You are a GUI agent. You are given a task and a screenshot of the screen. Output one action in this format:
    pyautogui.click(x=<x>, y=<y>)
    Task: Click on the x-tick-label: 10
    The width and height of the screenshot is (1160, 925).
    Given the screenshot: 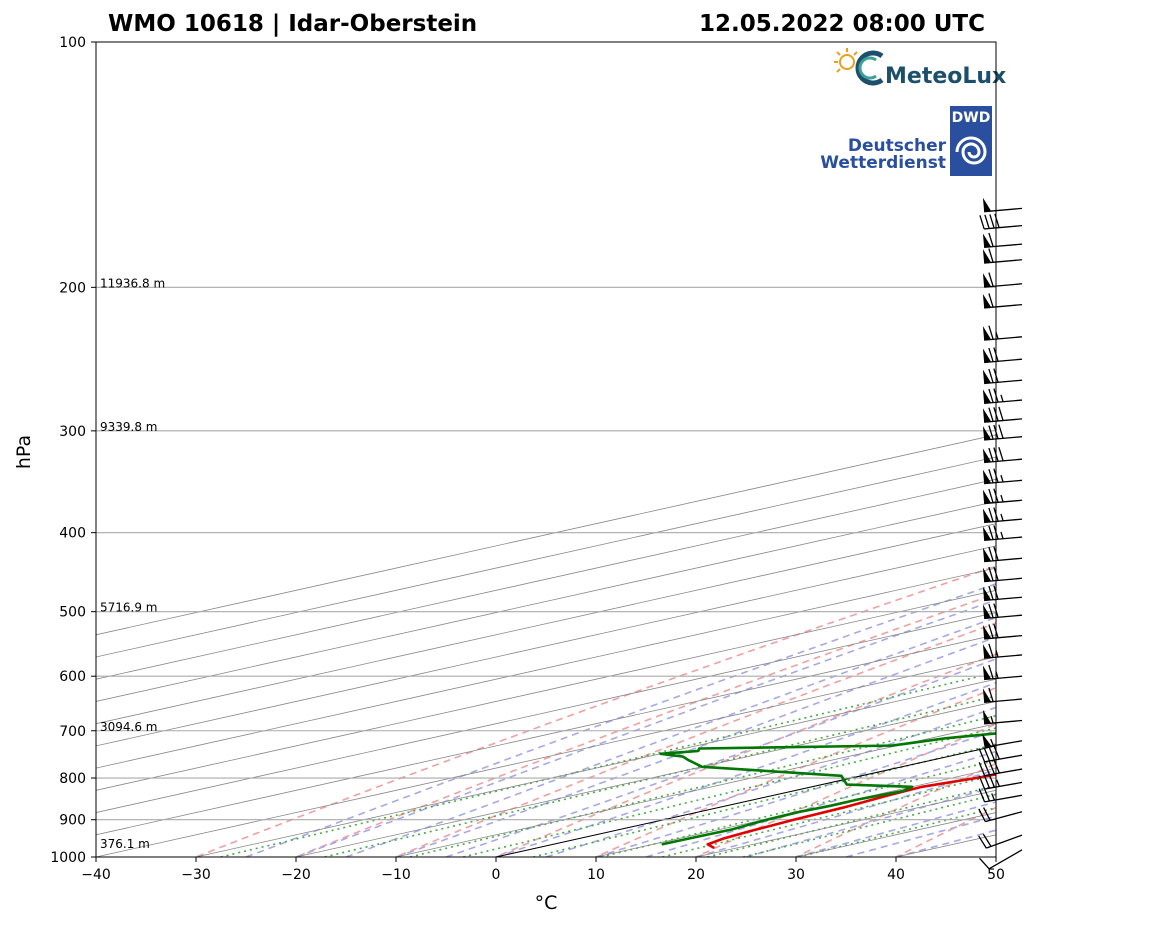 What is the action you would take?
    pyautogui.click(x=596, y=875)
    